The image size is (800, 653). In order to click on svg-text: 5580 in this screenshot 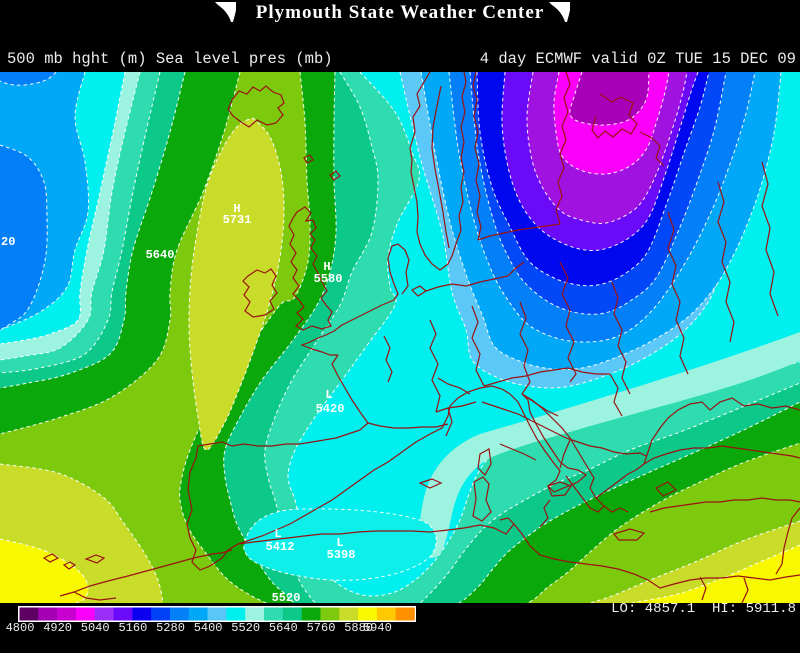, I will do `click(328, 279)`.